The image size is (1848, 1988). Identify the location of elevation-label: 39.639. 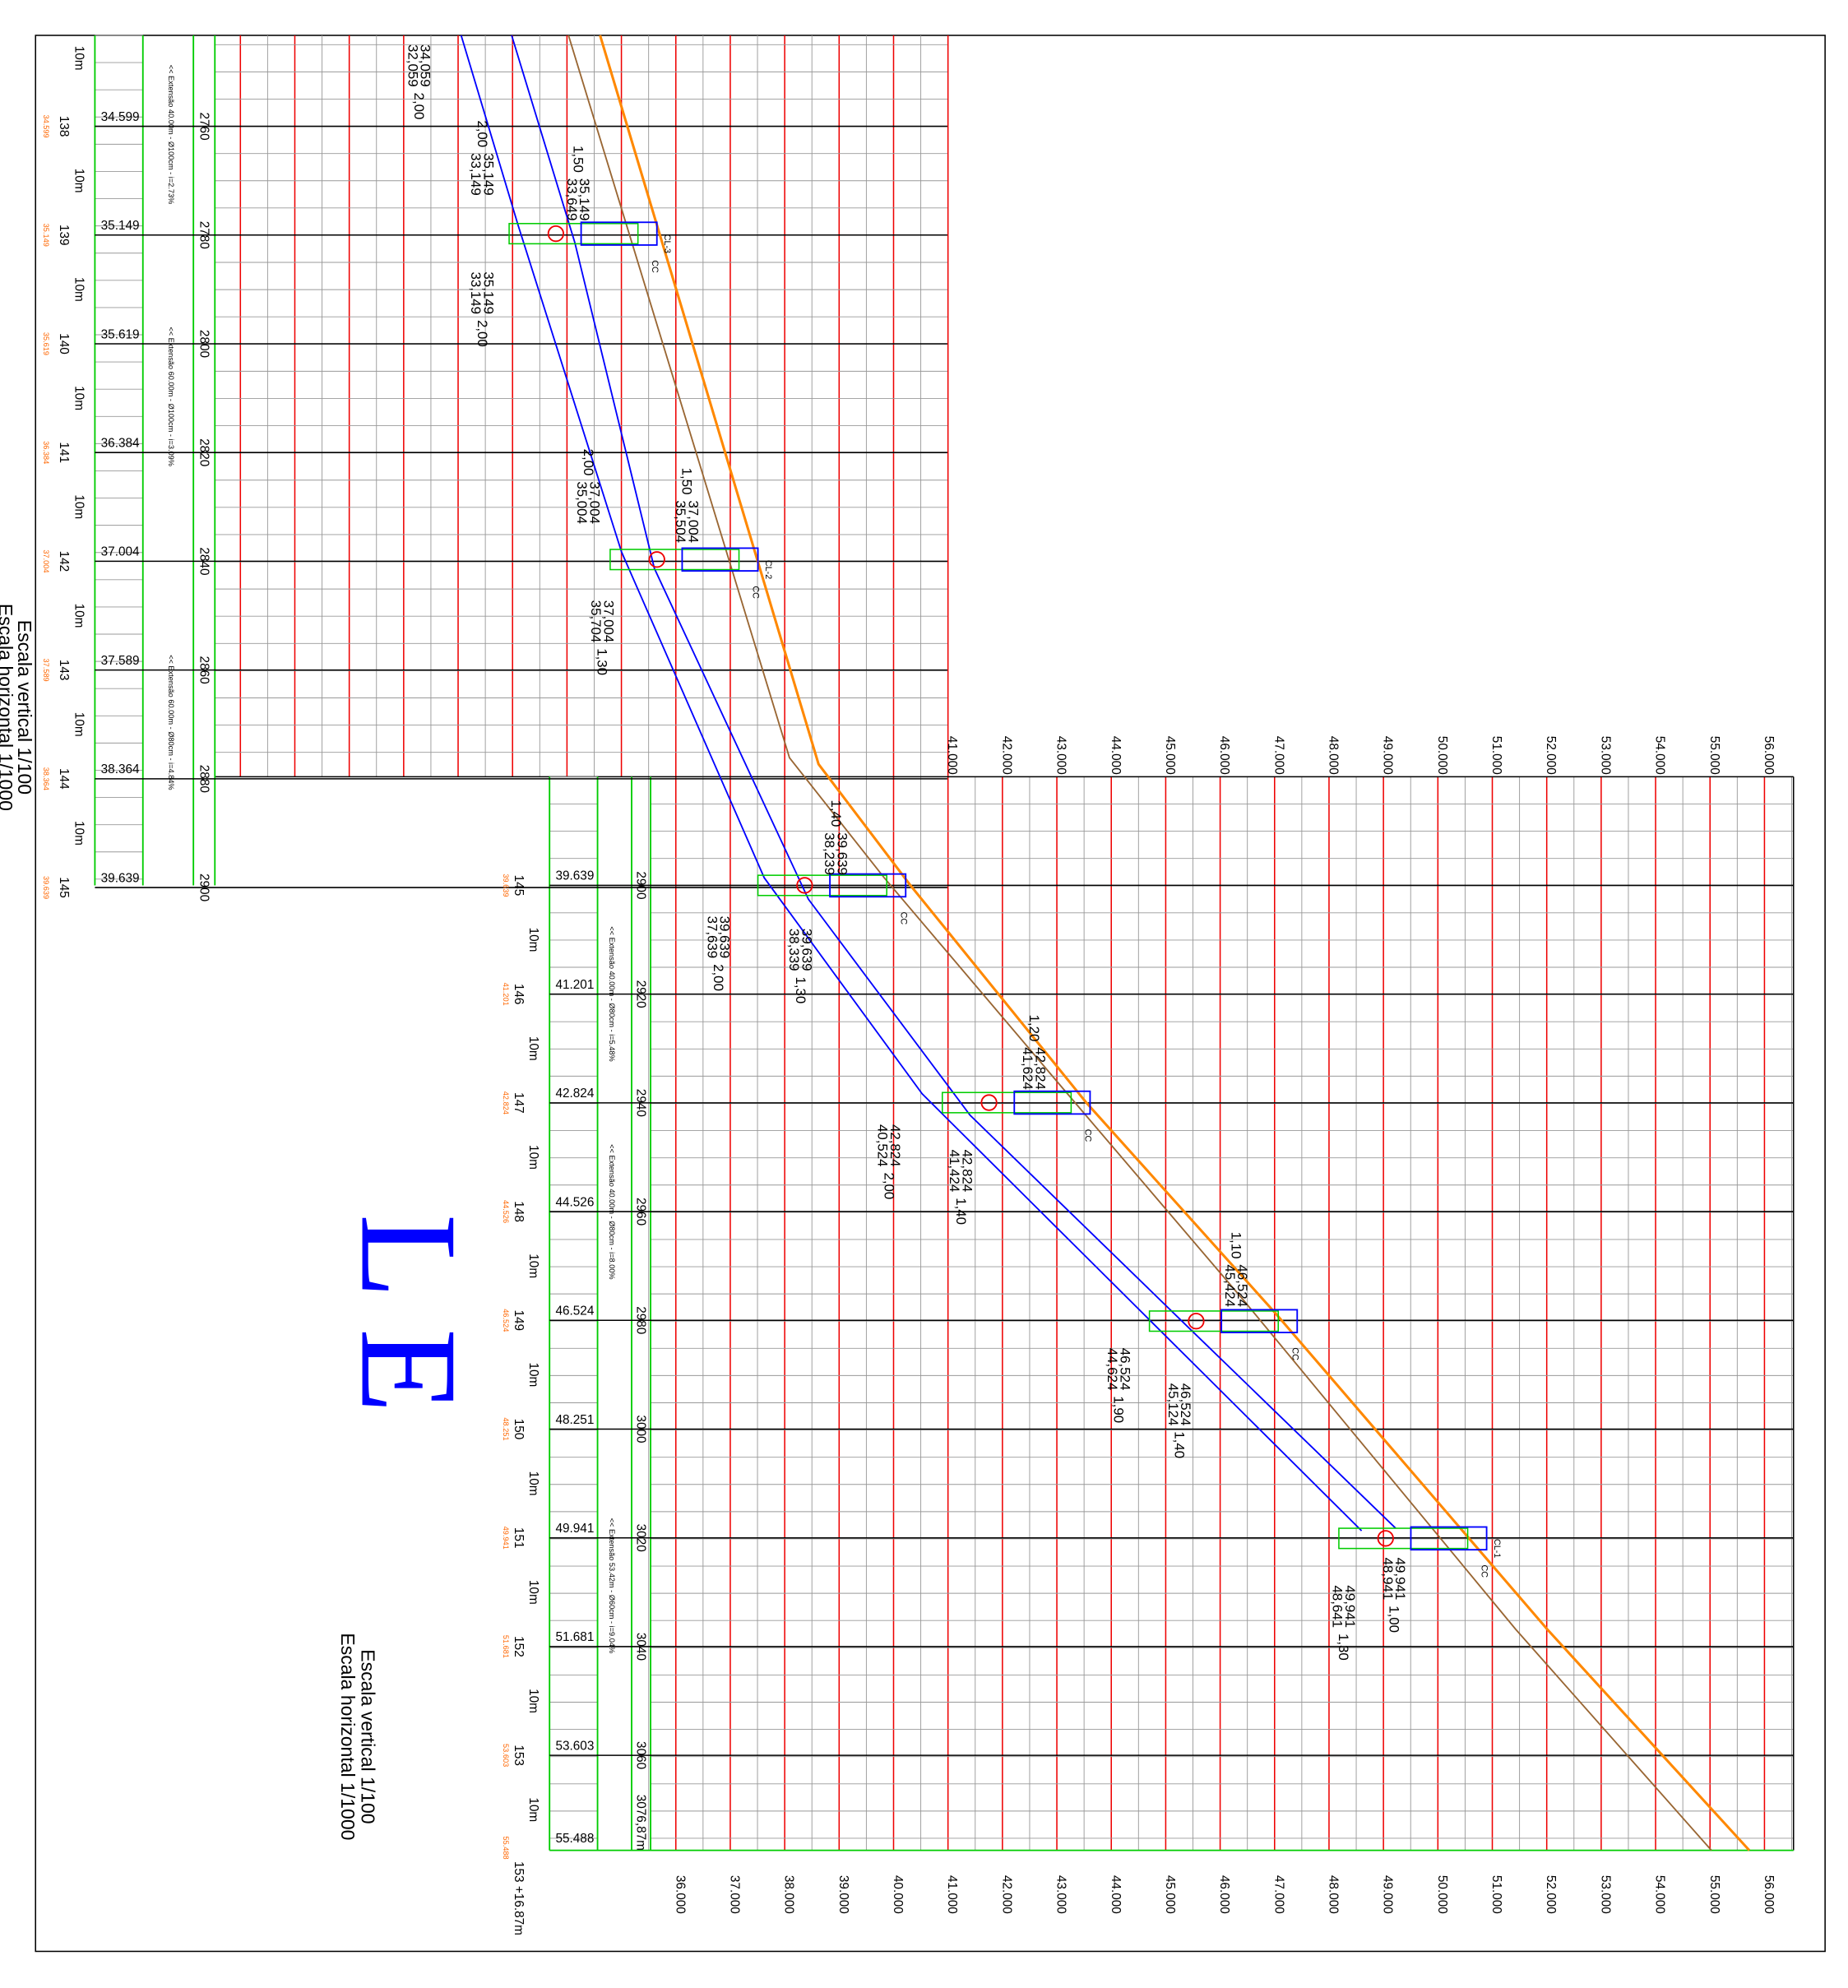
(574, 876).